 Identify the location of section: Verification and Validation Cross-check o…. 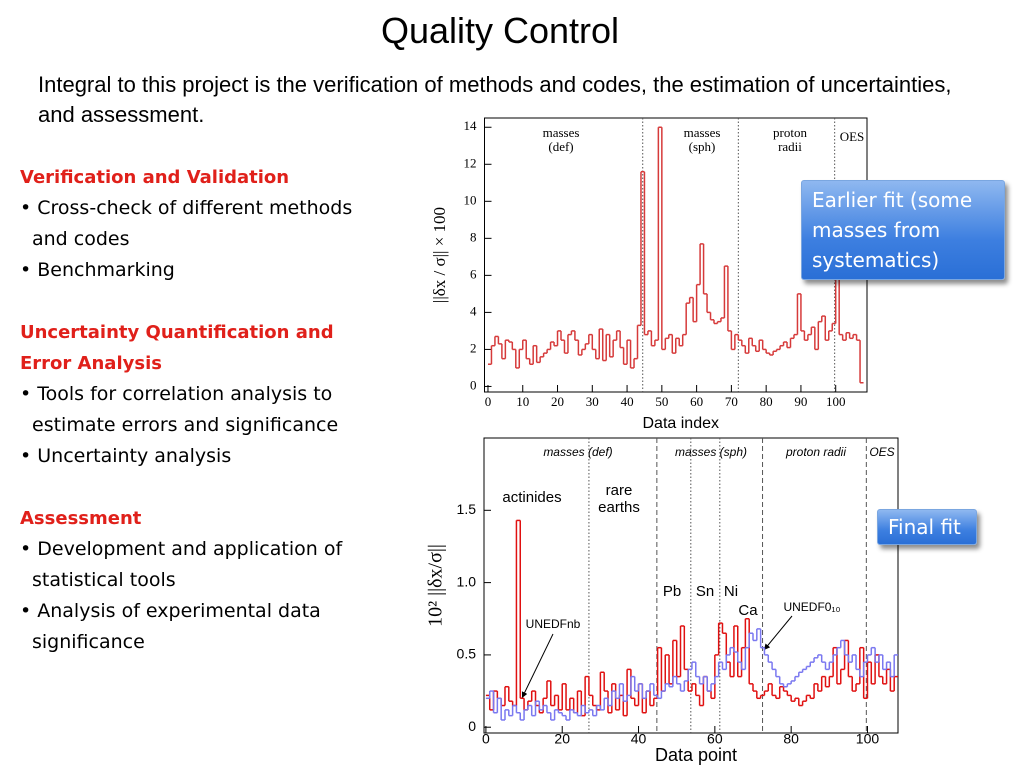
(202, 224).